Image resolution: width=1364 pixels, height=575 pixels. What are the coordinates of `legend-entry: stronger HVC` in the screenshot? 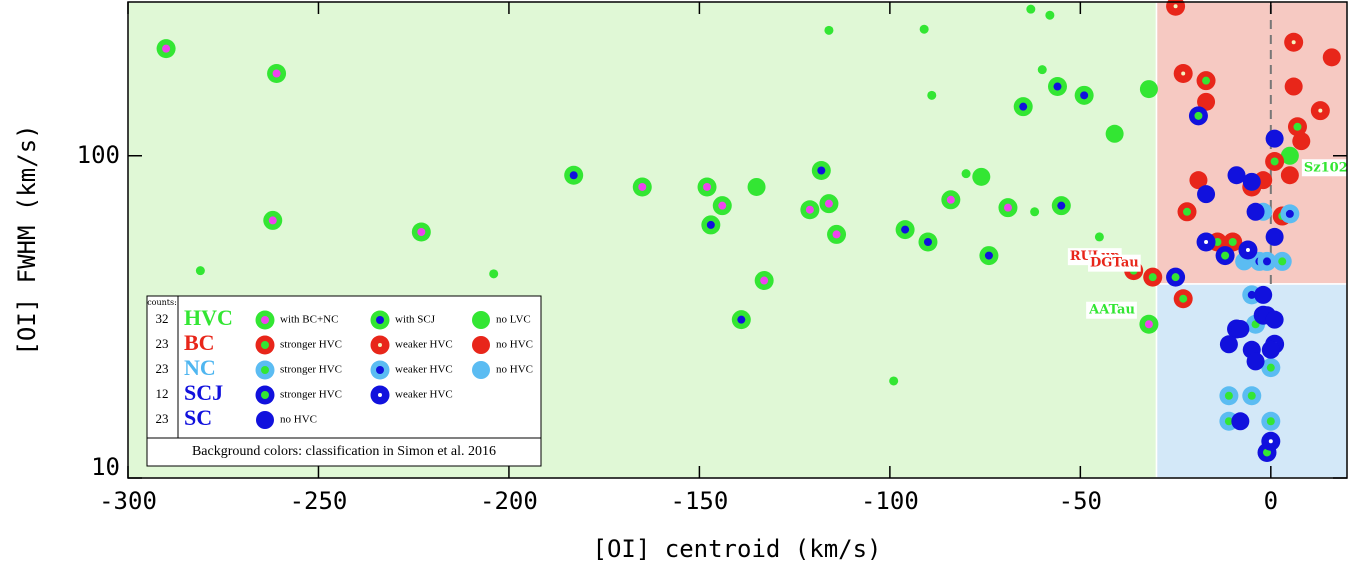 It's located at (311, 345).